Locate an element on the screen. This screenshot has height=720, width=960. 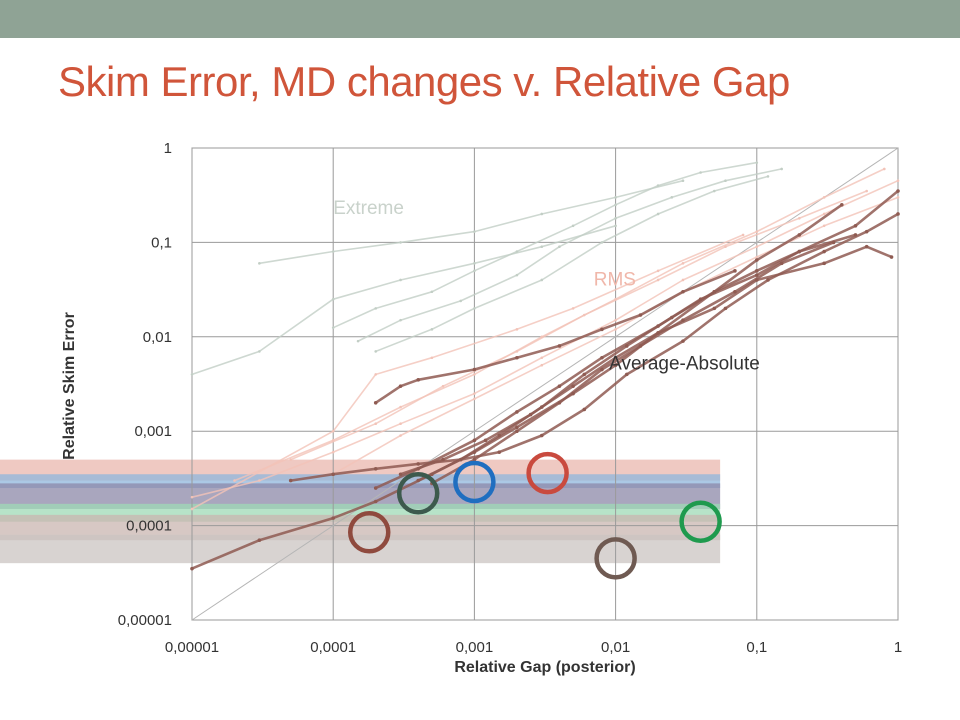
series-annotation-0: Extreme is located at coordinates (368, 208).